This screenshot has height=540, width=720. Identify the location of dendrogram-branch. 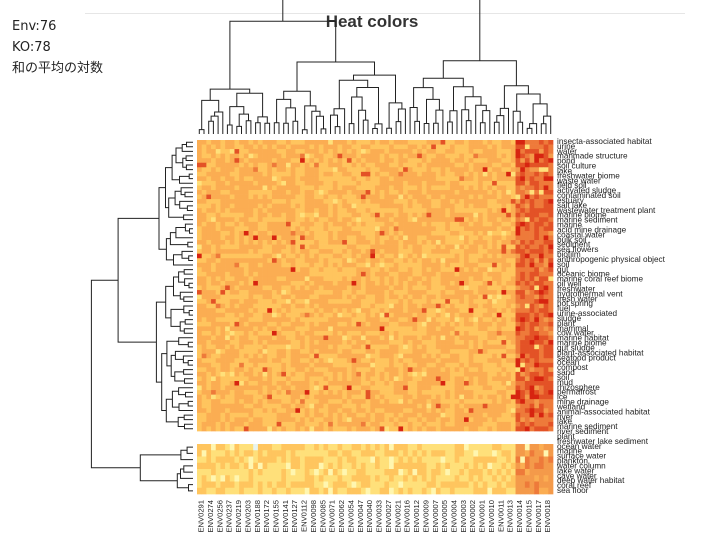
(188, 417).